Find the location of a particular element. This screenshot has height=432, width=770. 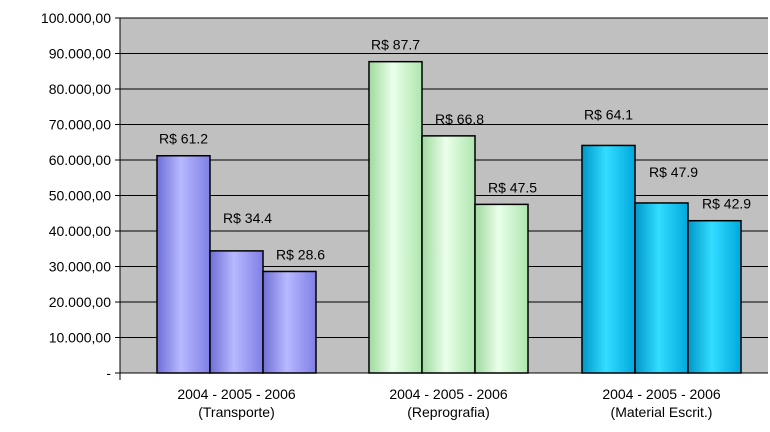

bar-transporte-2006 is located at coordinates (289, 322).